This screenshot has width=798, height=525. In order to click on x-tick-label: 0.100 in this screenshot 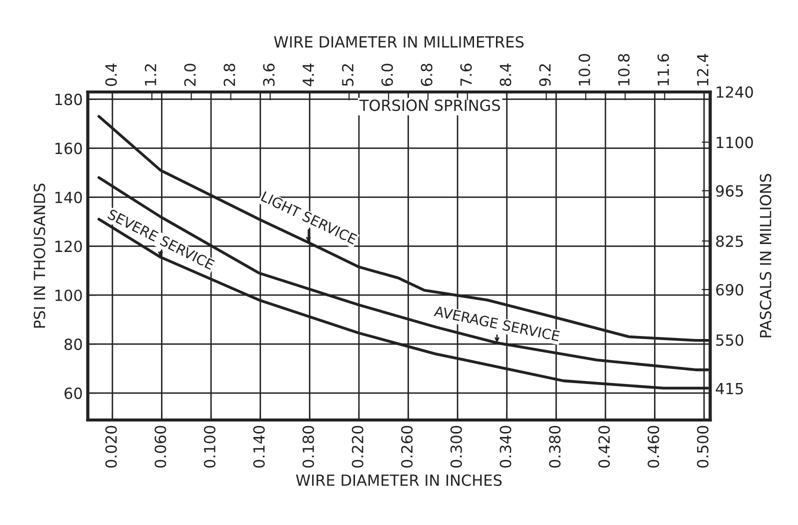, I will do `click(210, 447)`.